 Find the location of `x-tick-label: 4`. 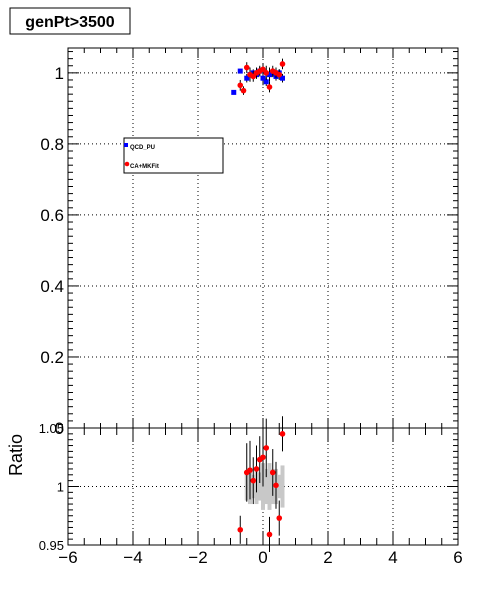

x-tick-label: 4 is located at coordinates (392, 557).